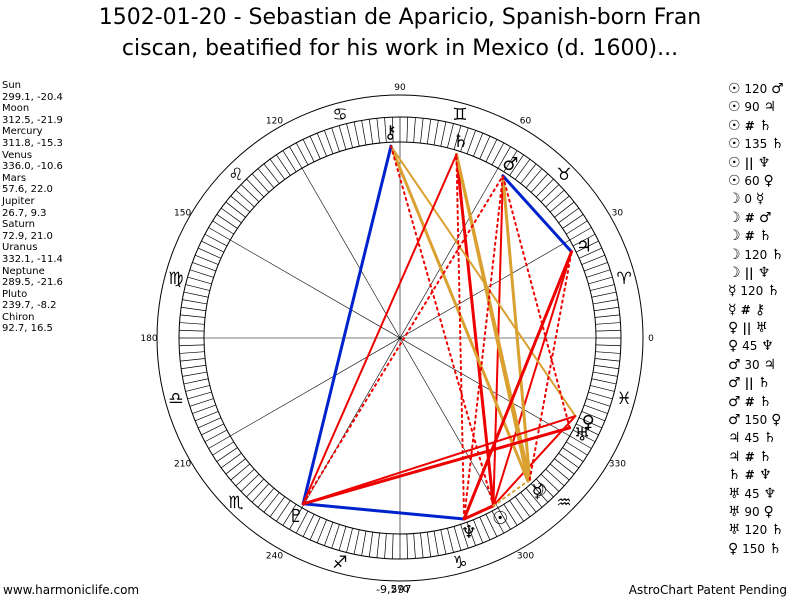 This screenshot has height=600, width=800. What do you see at coordinates (235, 175) in the screenshot?
I see `zodiac-sign-icon: ♌` at bounding box center [235, 175].